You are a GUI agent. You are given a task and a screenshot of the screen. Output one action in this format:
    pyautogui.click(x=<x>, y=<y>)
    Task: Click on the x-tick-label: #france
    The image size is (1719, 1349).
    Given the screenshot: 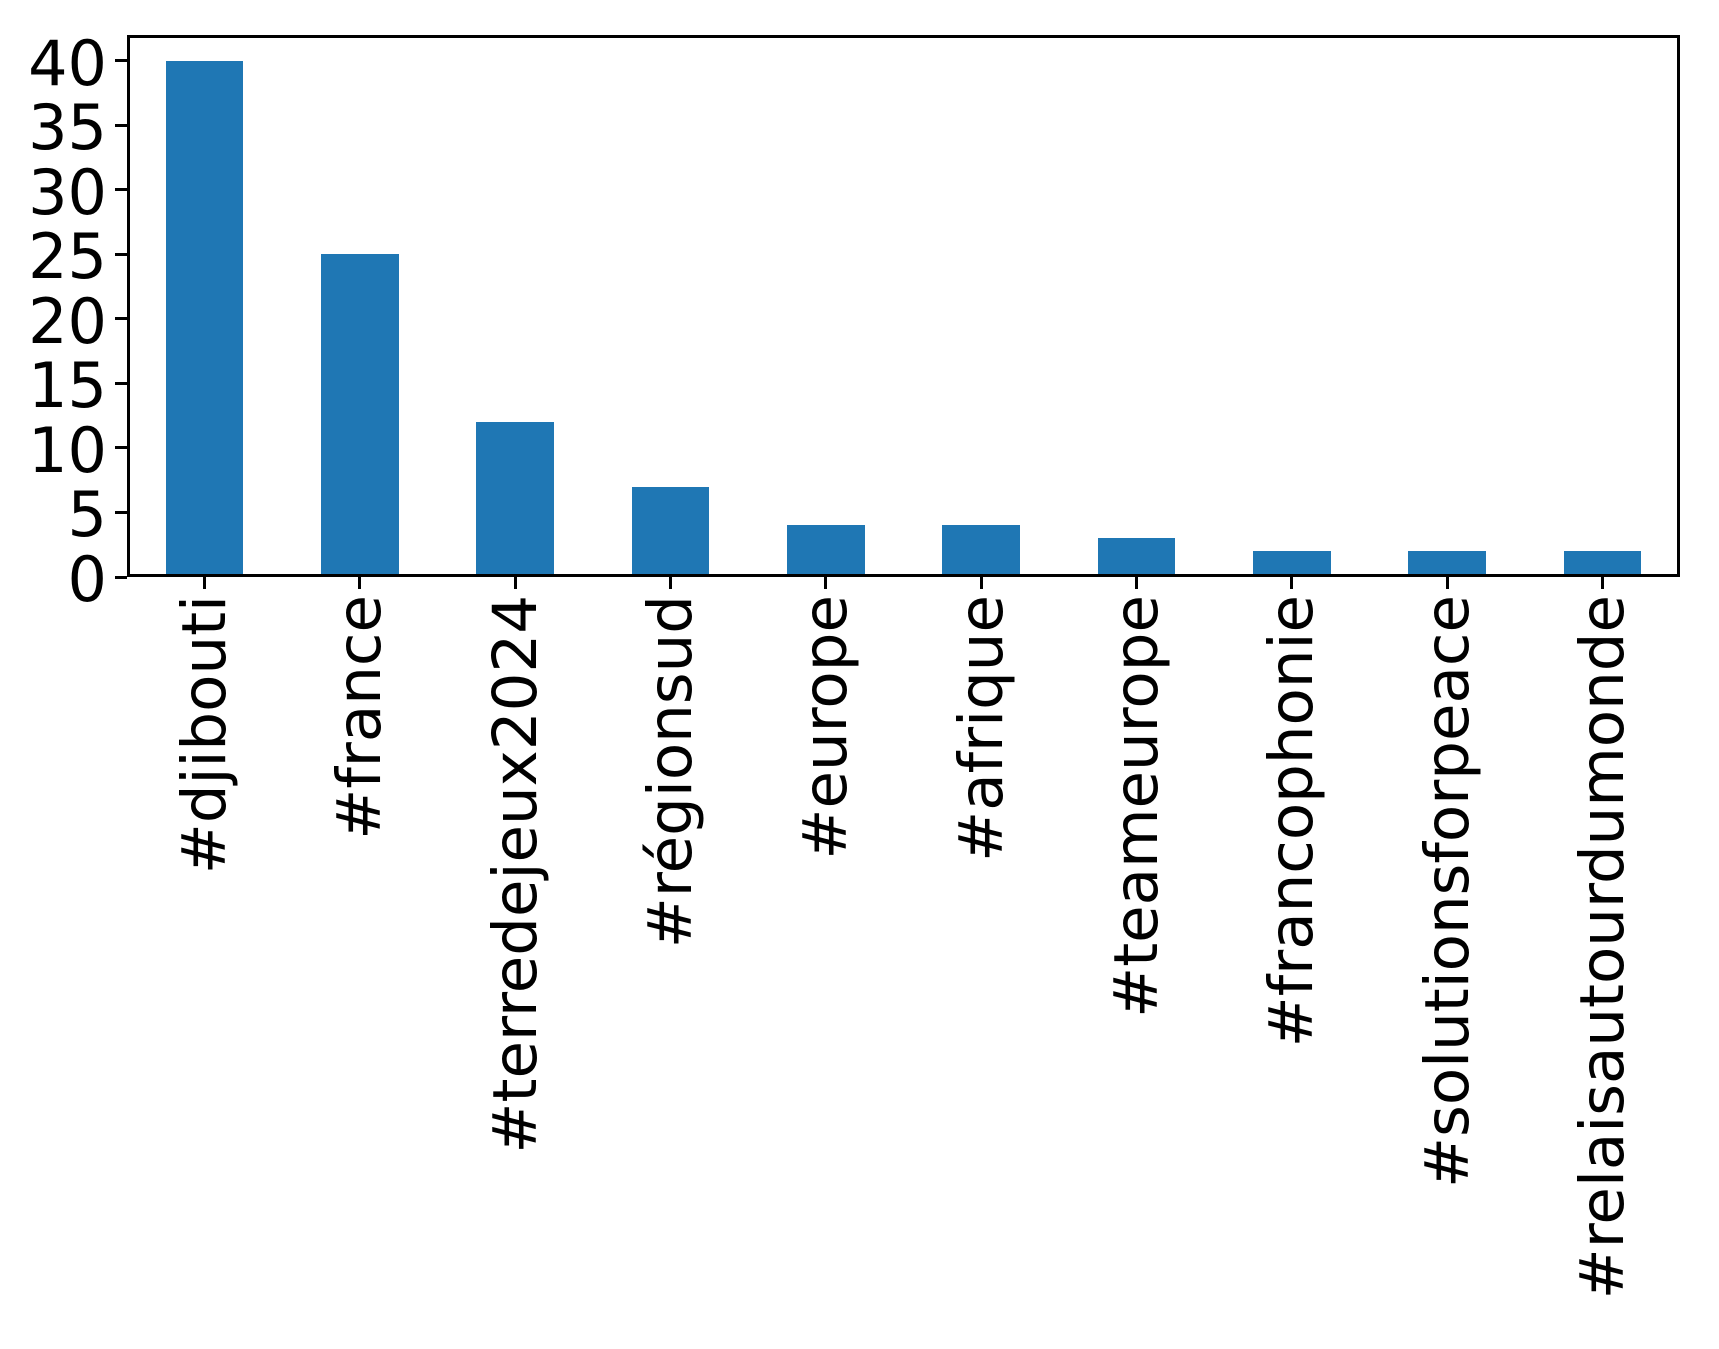 What is the action you would take?
    pyautogui.click(x=360, y=717)
    